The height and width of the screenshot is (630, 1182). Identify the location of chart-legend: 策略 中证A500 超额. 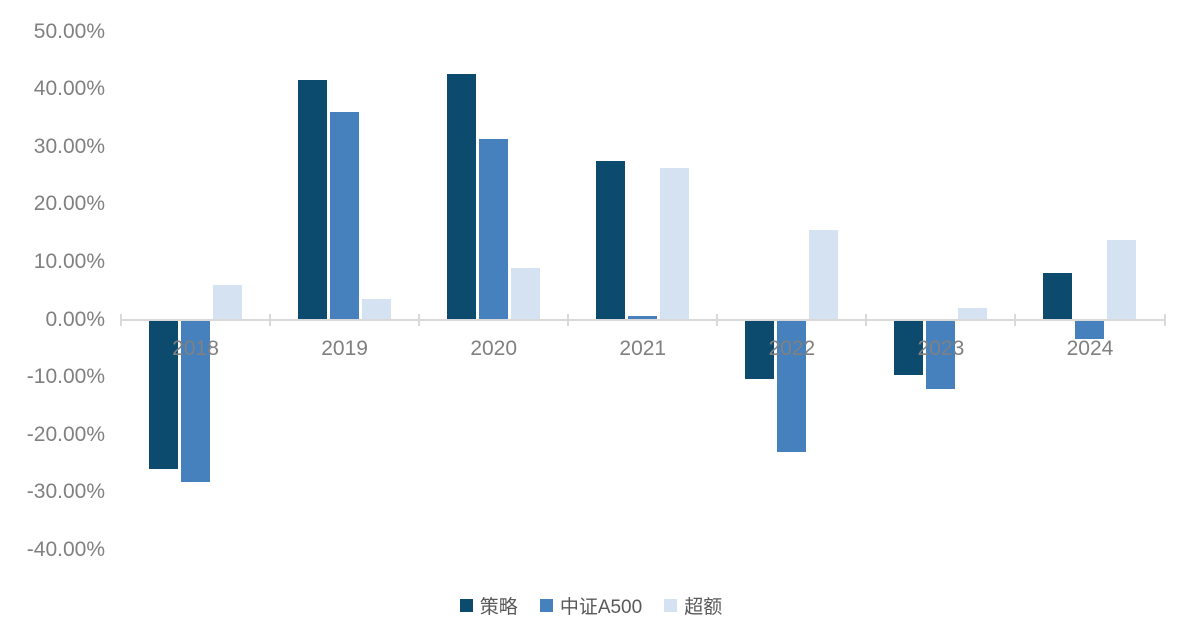
(591, 605).